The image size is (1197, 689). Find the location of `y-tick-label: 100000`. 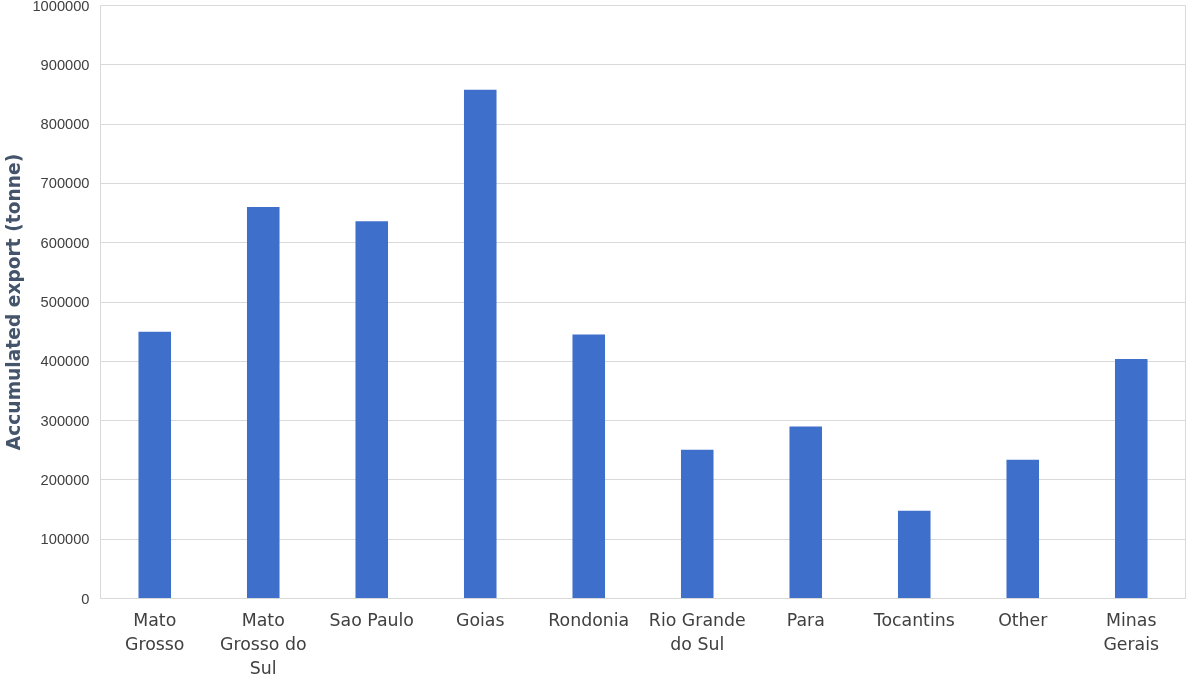

y-tick-label: 100000 is located at coordinates (65, 539).